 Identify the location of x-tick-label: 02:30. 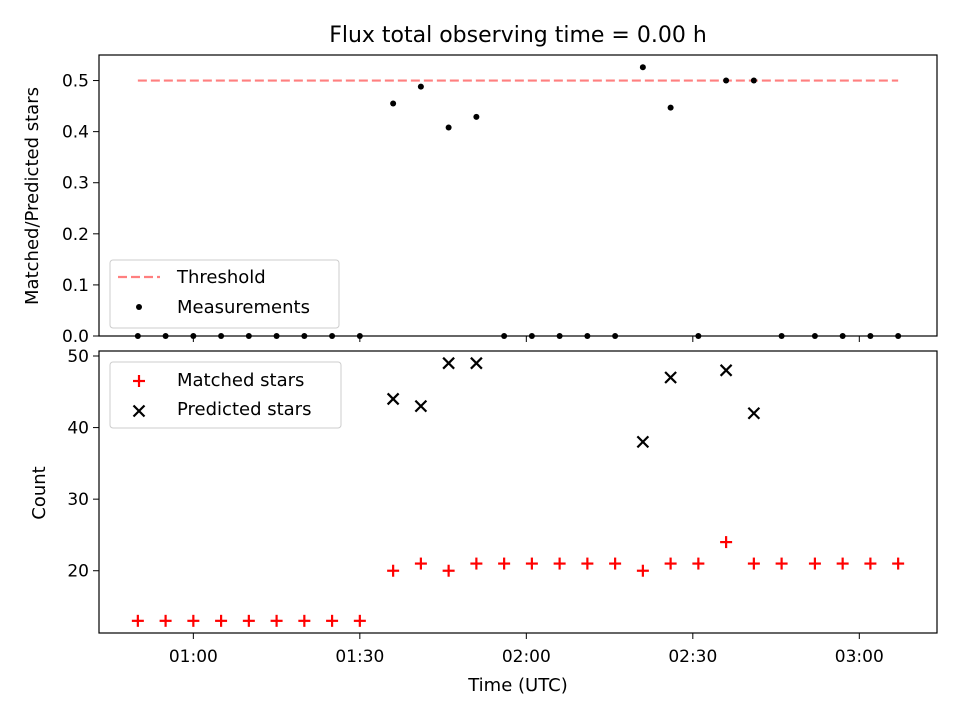
(692, 657).